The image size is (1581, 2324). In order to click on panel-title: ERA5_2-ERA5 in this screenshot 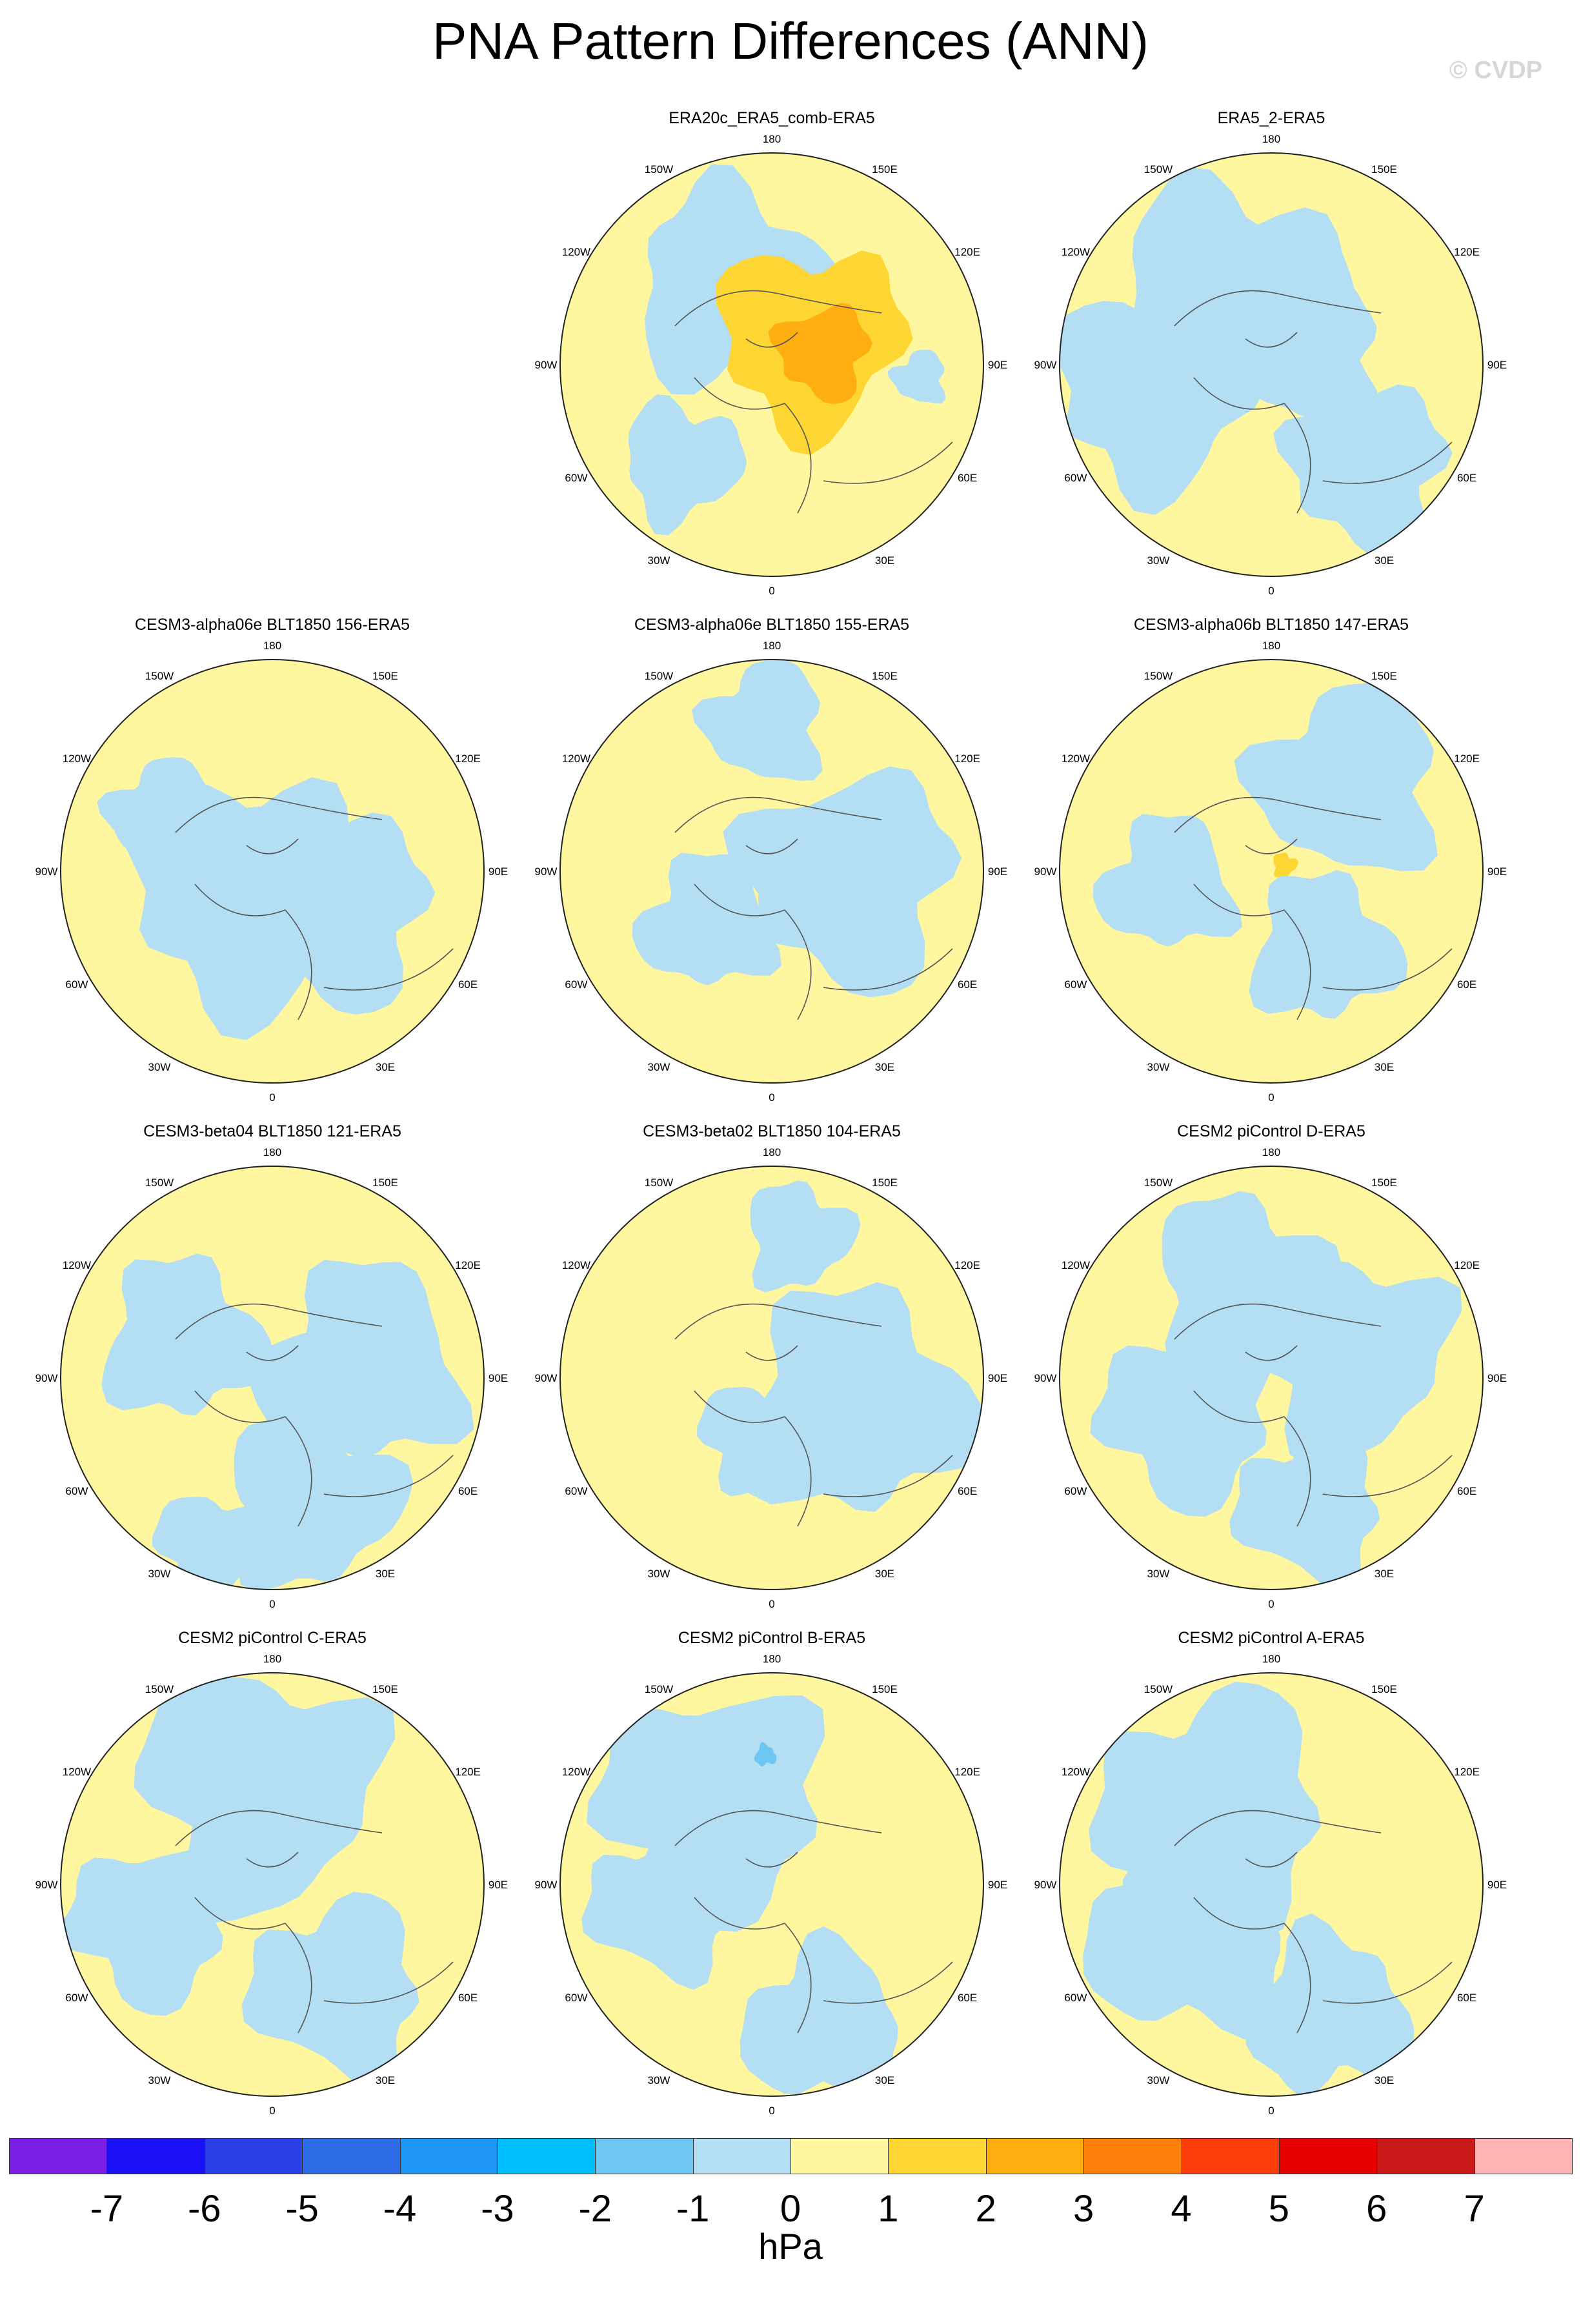, I will do `click(1271, 118)`.